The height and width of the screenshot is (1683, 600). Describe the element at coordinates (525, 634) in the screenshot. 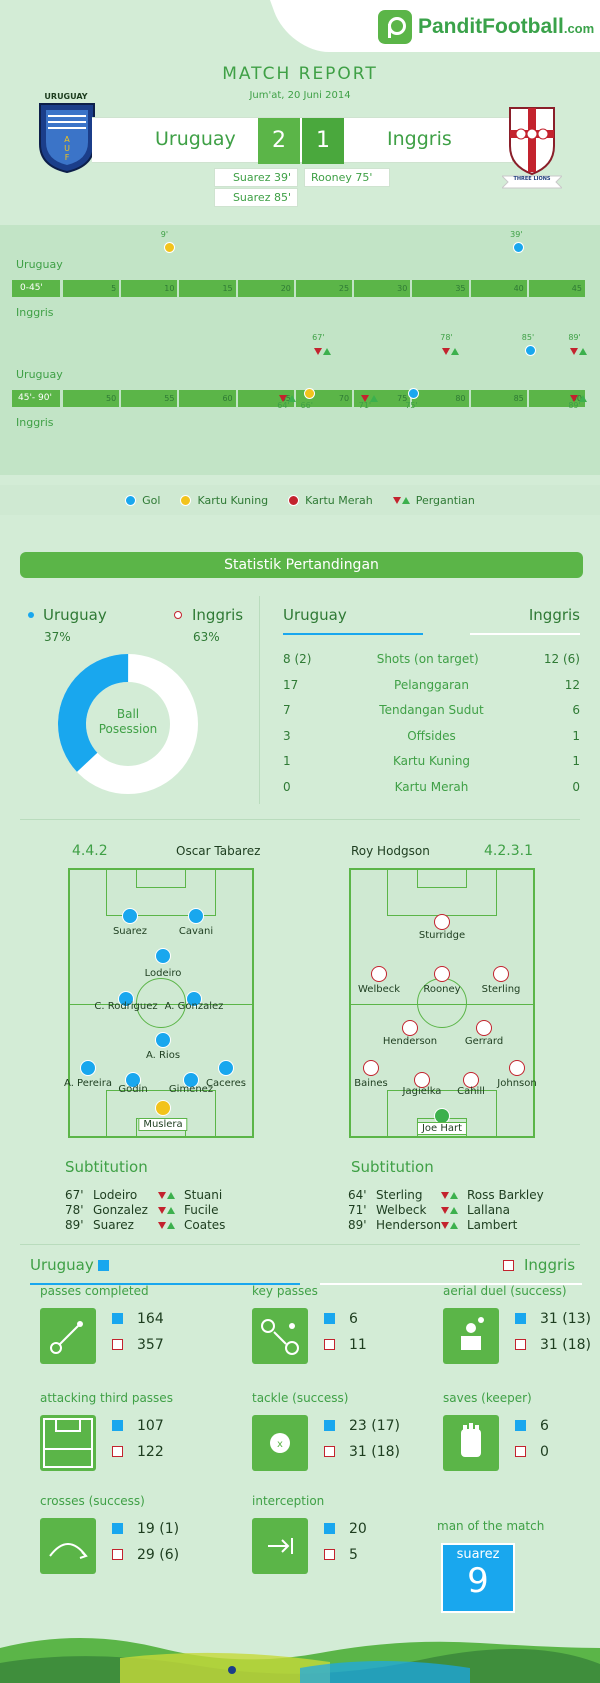

I see `away-underline` at that location.